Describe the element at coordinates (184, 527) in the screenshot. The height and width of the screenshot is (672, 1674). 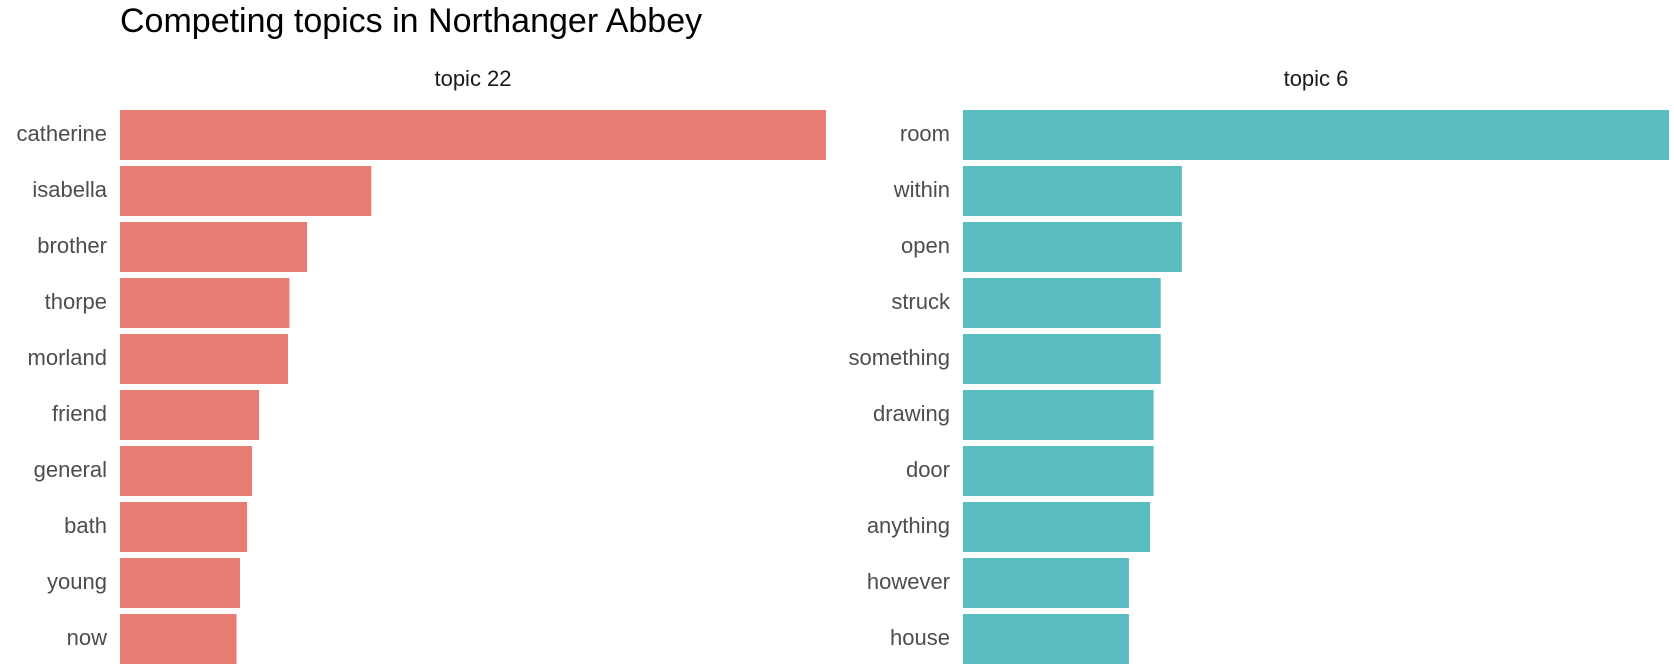
I see `bar-bath` at that location.